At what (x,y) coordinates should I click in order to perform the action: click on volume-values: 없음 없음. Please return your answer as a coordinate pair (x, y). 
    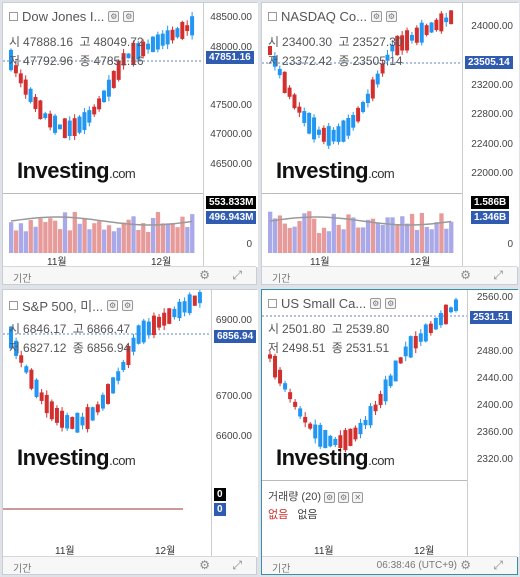
    Looking at the image, I should click on (293, 515).